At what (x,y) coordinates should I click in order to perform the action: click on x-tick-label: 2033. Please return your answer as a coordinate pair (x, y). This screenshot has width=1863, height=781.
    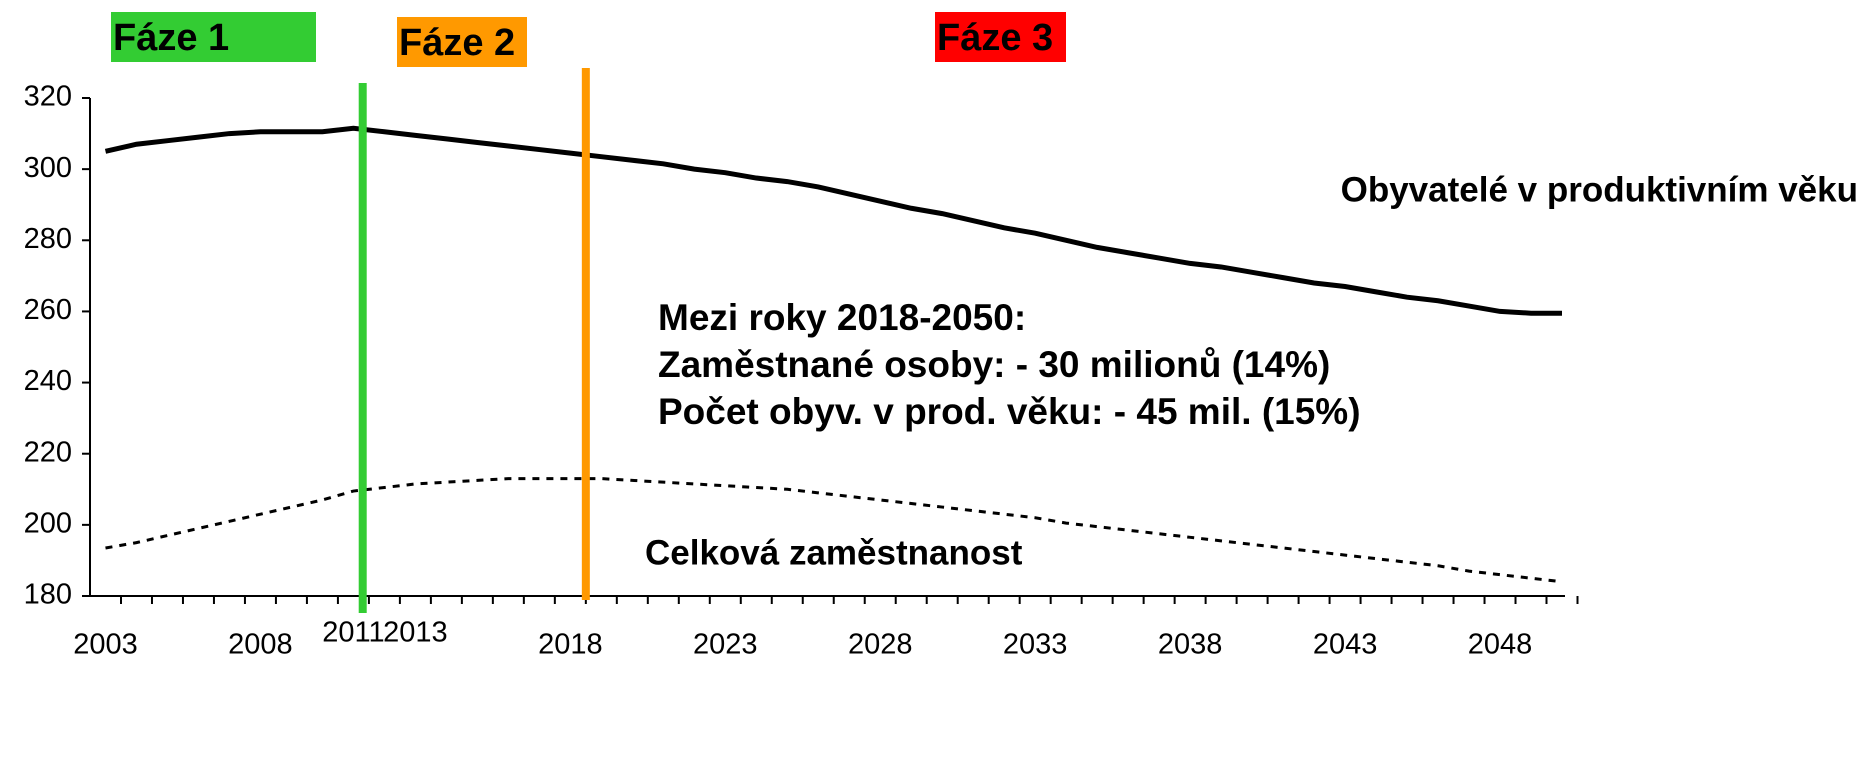
    Looking at the image, I should click on (1035, 645).